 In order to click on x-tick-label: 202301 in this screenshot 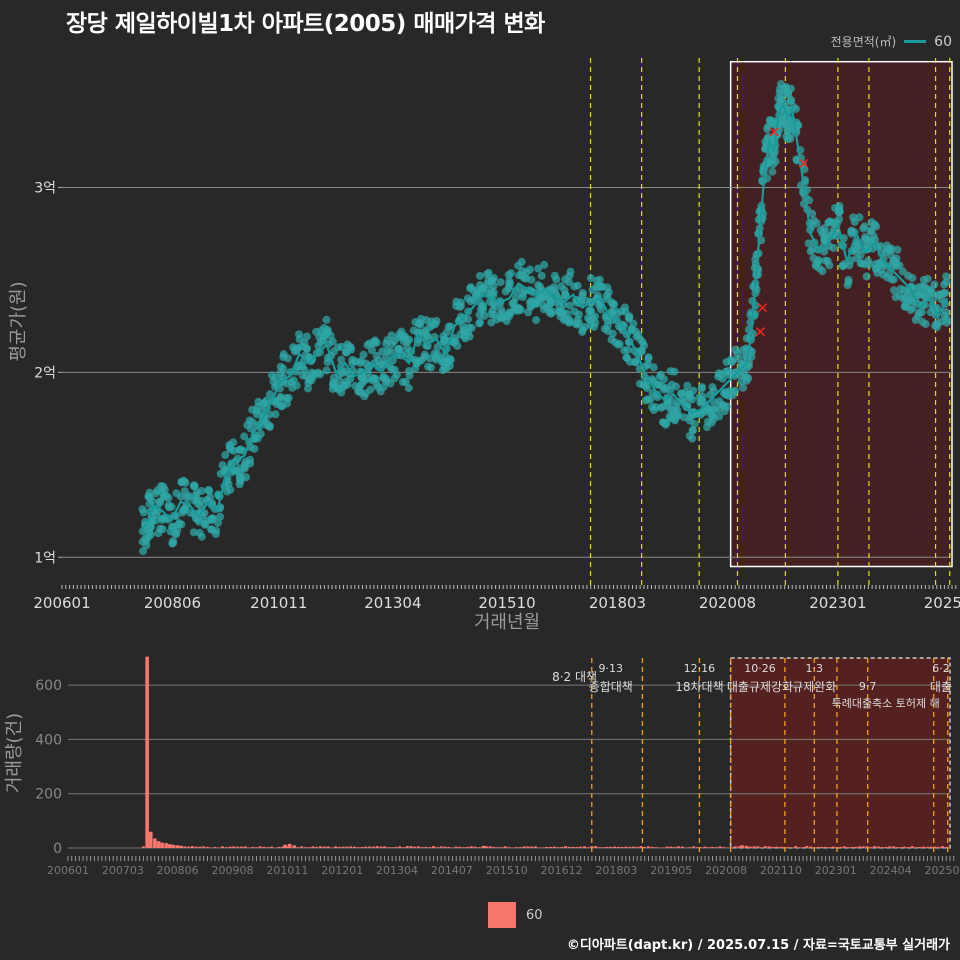, I will do `click(837, 603)`.